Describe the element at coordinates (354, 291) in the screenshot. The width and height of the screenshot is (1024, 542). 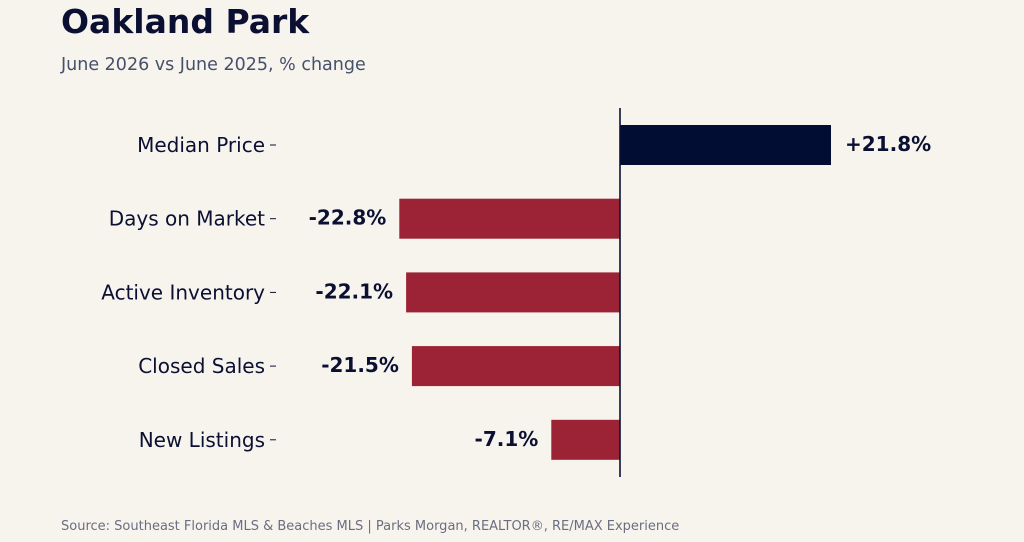
I see `data-label-2: -22.1%` at that location.